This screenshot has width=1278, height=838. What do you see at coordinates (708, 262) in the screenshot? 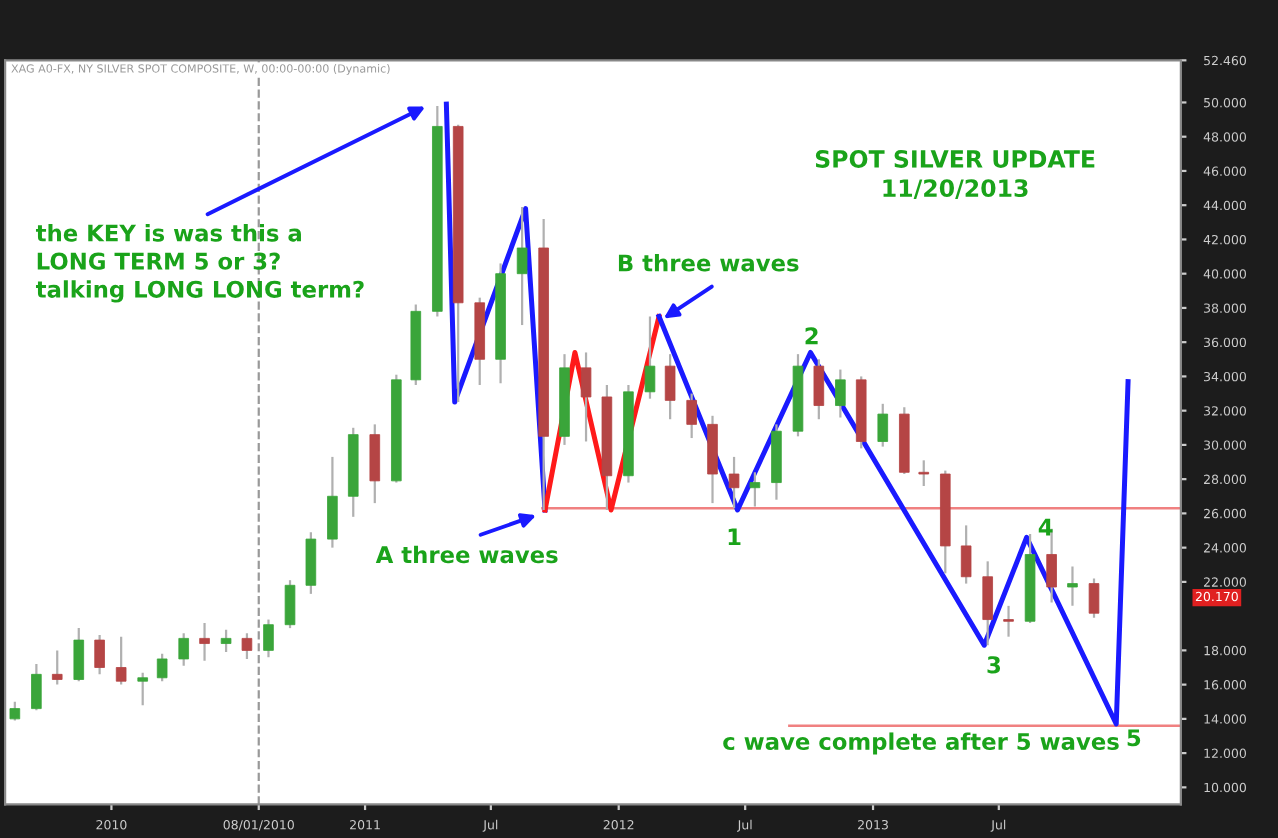
I see `annotation: B three waves` at bounding box center [708, 262].